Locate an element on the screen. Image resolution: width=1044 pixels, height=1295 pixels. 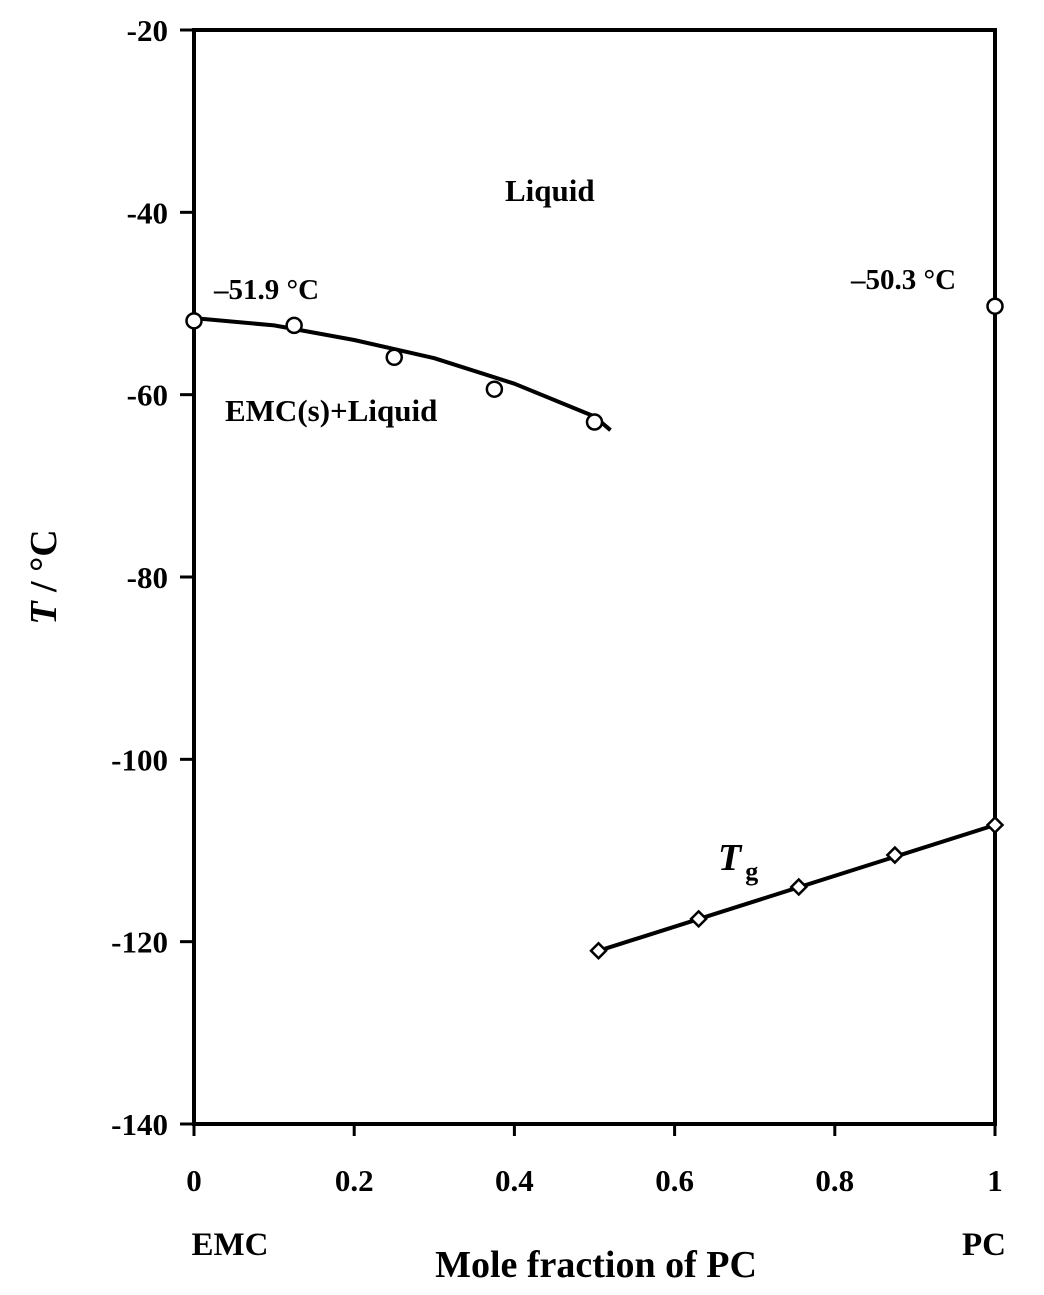
y-tick-label: -40 is located at coordinates (147, 212).